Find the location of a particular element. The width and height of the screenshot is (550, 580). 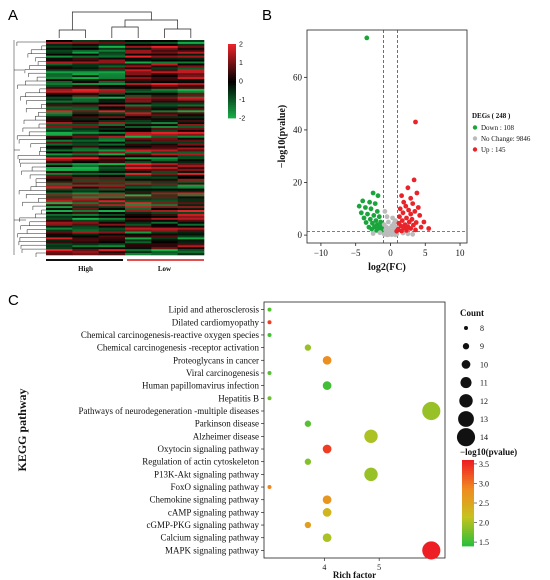

color-legend-tick-label: 3.5 is located at coordinates (484, 464).